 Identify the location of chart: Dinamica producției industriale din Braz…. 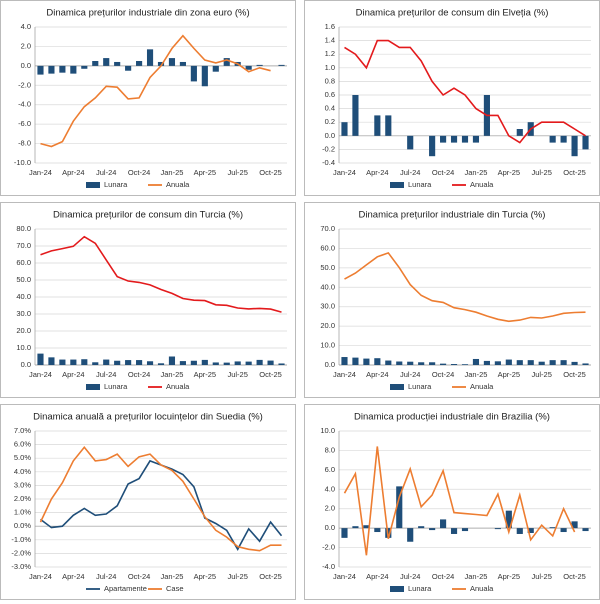
(455, 502).